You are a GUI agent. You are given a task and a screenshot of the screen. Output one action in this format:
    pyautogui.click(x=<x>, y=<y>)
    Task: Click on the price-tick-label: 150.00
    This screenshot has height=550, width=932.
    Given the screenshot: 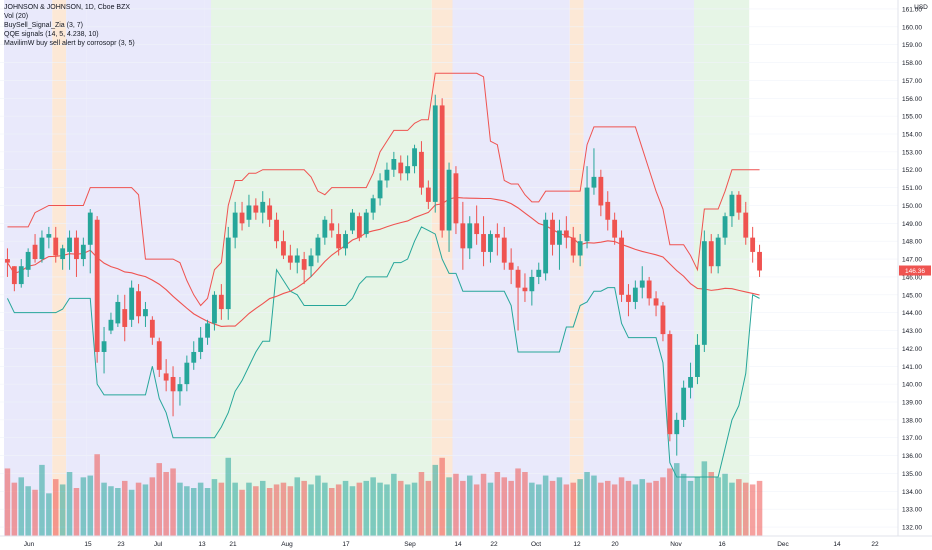 What is the action you would take?
    pyautogui.click(x=912, y=206)
    